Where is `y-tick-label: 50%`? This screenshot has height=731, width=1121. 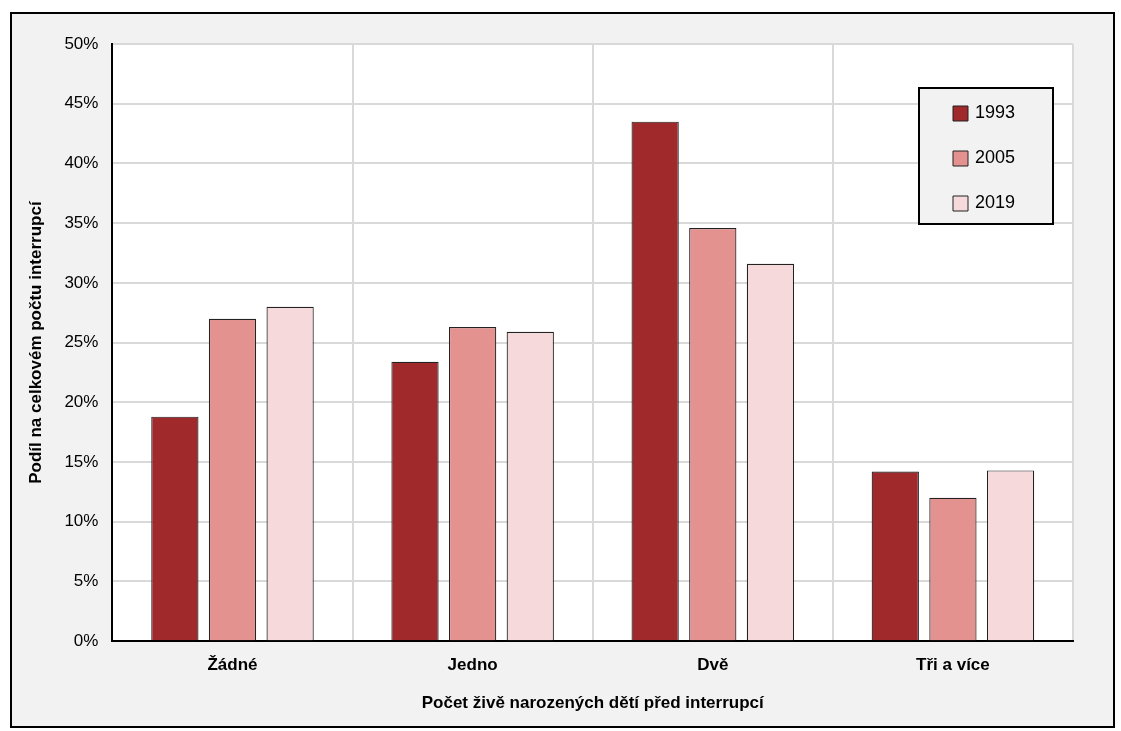 y-tick-label: 50% is located at coordinates (81, 43).